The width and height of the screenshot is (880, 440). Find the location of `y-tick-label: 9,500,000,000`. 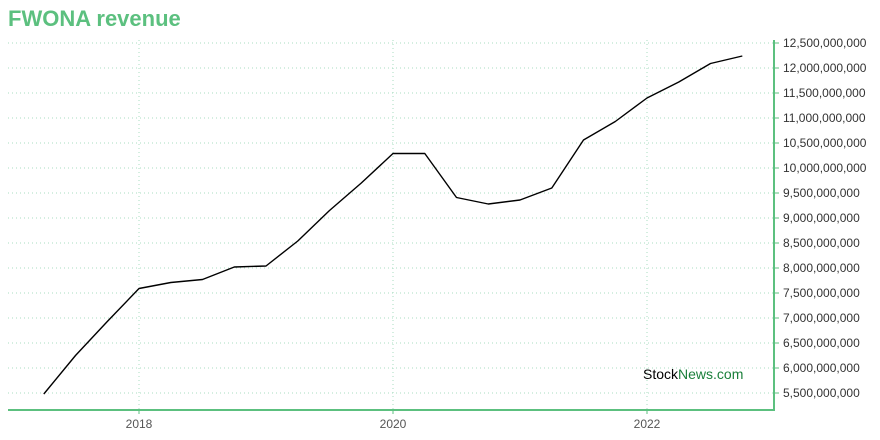

y-tick-label: 9,500,000,000 is located at coordinates (821, 193).